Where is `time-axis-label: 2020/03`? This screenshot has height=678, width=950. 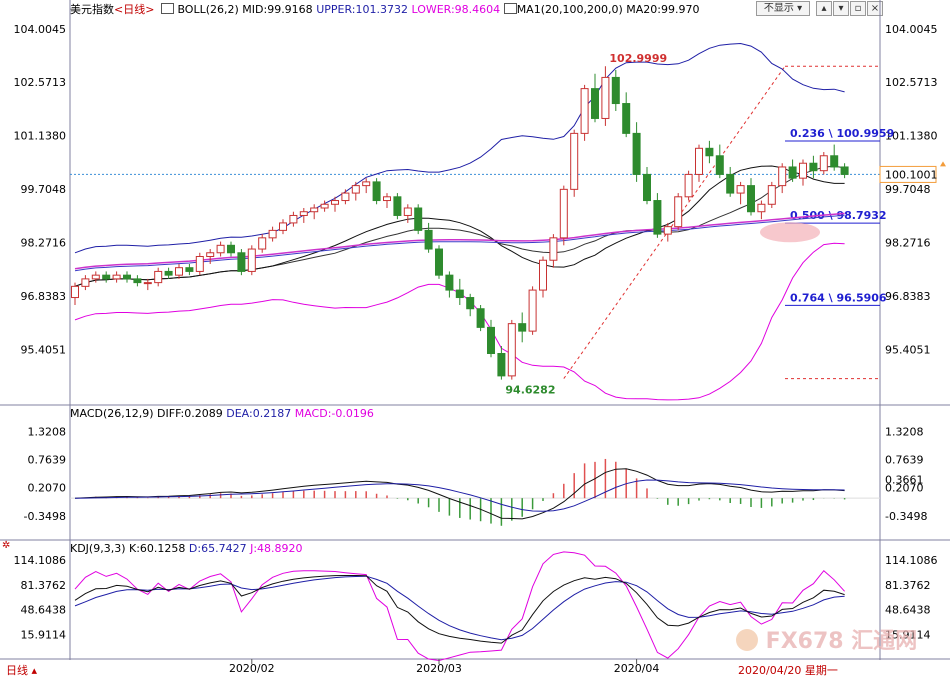 time-axis-label: 2020/03 is located at coordinates (439, 668).